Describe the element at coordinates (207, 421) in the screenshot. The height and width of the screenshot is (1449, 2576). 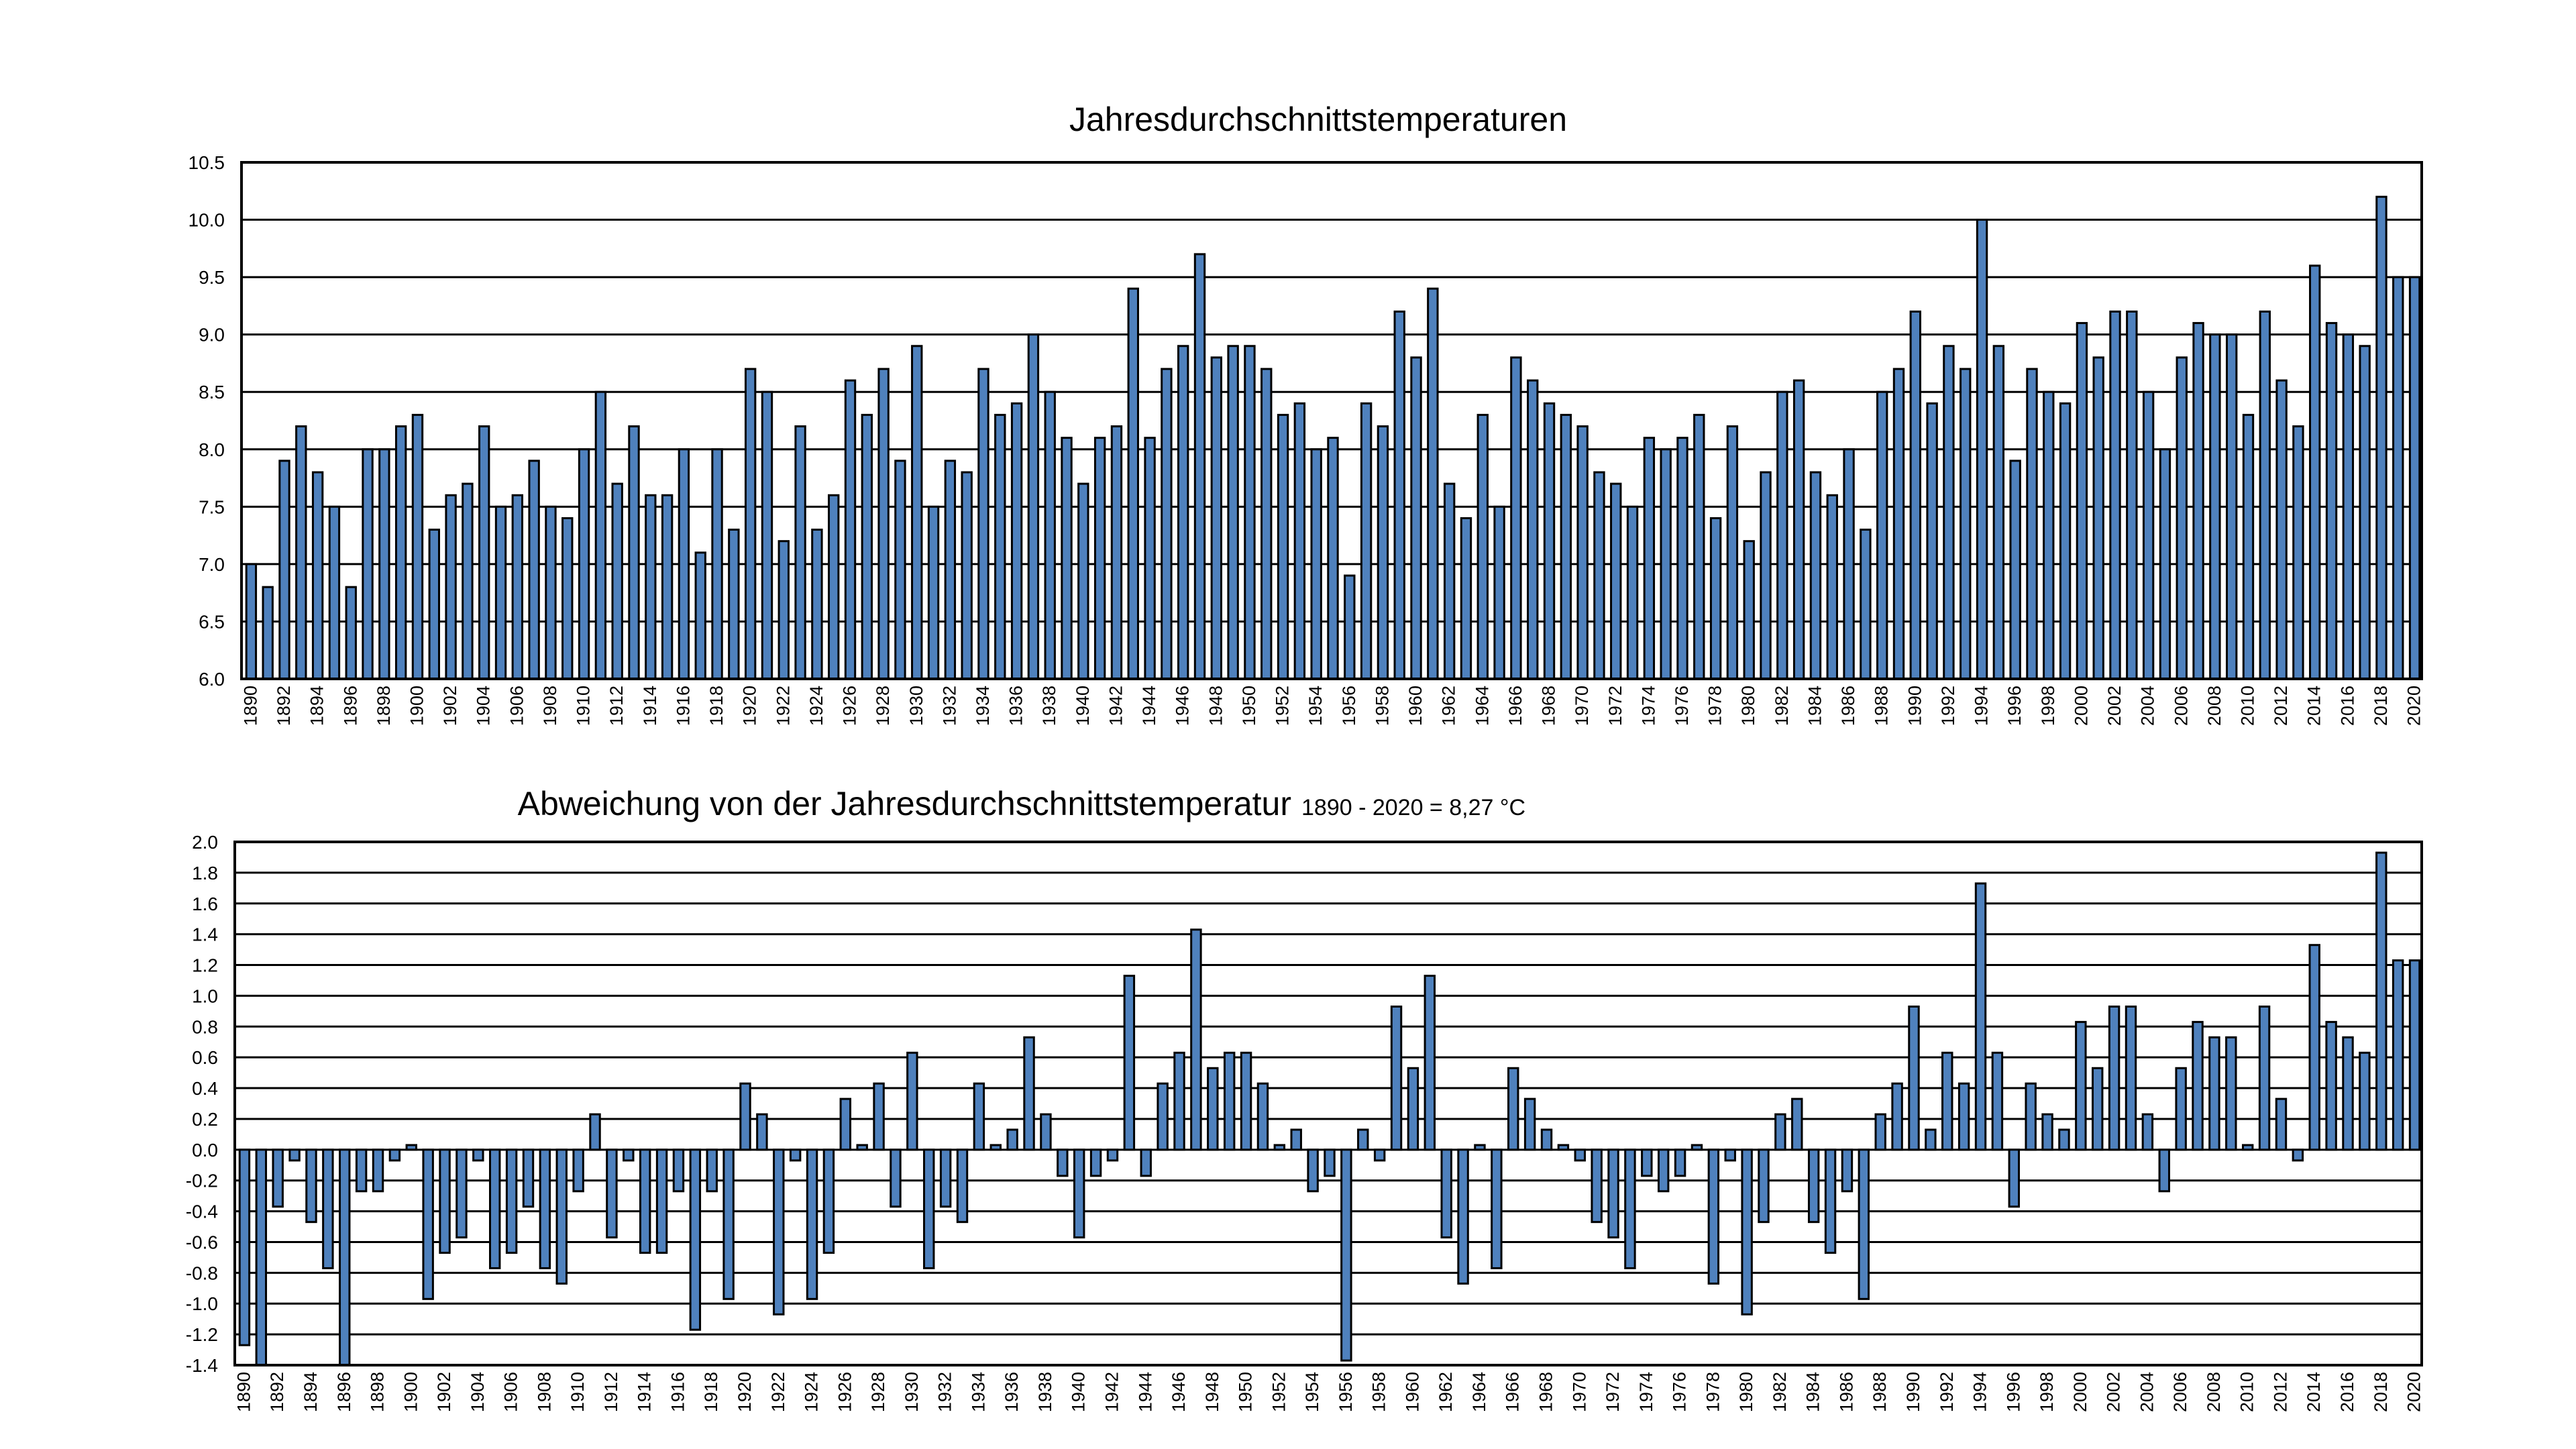
I see `chart1-y-axis: 6.0 6.5 7.0 7.5 8.0 8.5 9.0 9.5 10.0 10.5` at that location.